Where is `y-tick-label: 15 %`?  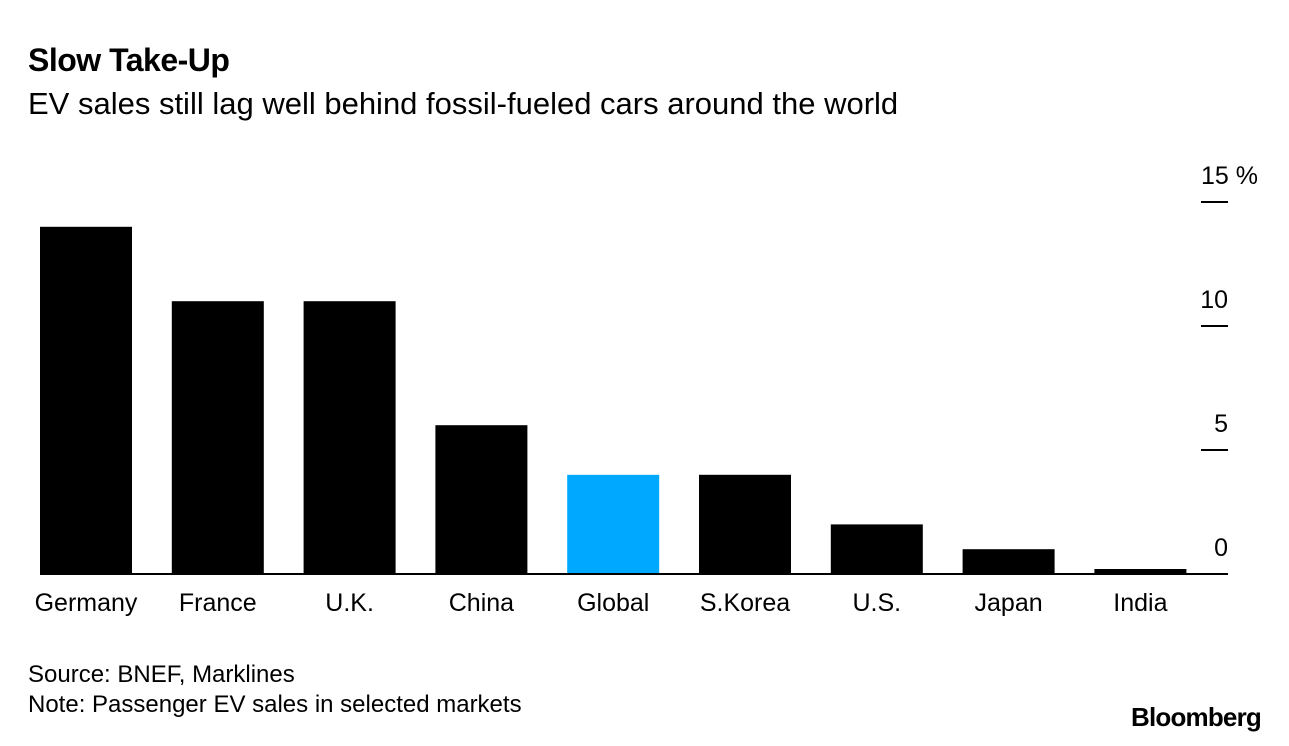 y-tick-label: 15 % is located at coordinates (1229, 176).